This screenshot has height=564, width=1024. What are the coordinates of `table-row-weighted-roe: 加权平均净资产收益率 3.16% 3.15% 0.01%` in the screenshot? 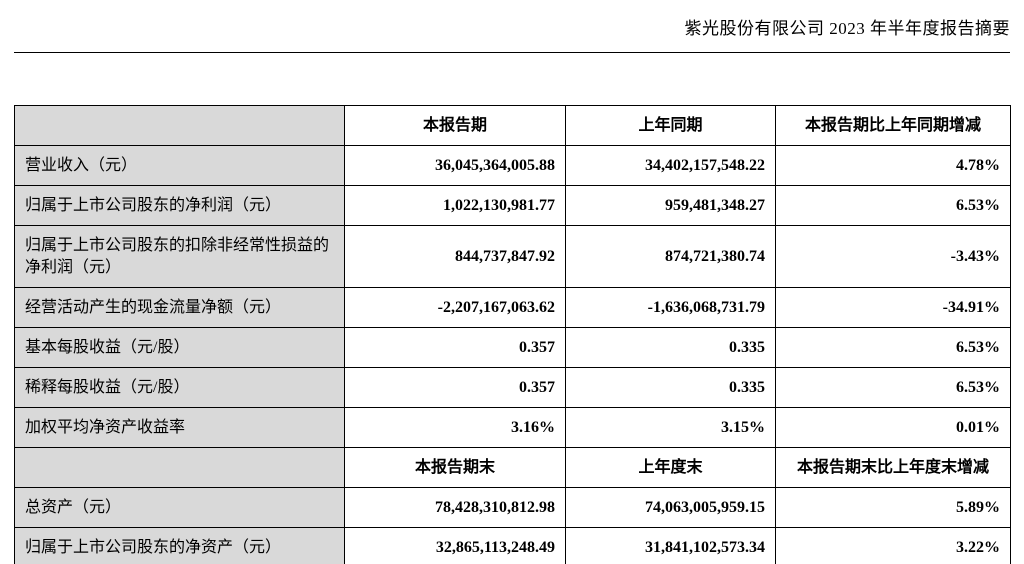 It's located at (512, 427).